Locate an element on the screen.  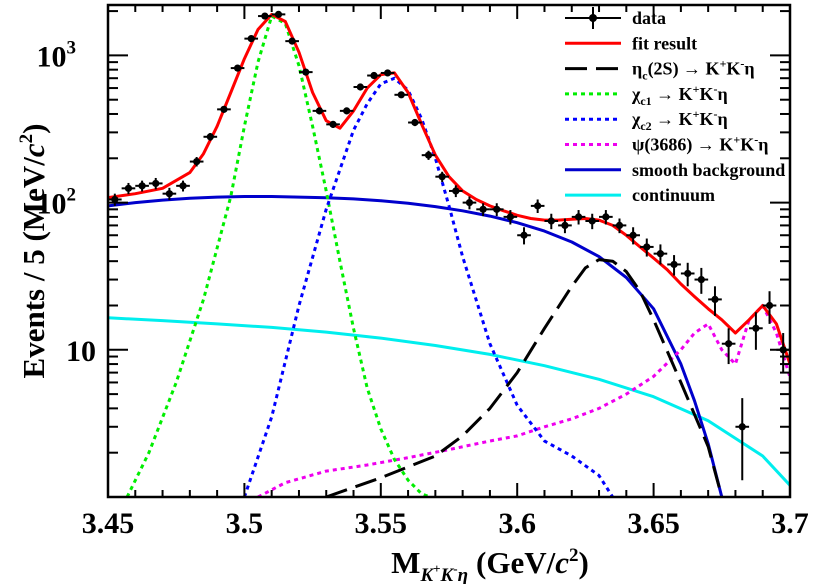
legend-label: smooth background is located at coordinates (708, 170).